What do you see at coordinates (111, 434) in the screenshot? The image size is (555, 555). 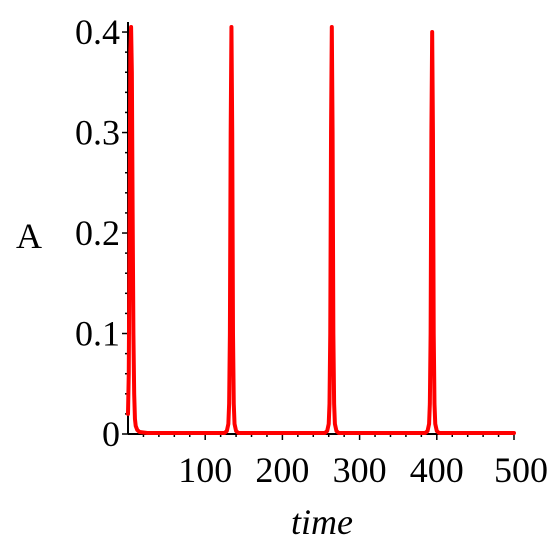 I see `y-tick-label: 0` at bounding box center [111, 434].